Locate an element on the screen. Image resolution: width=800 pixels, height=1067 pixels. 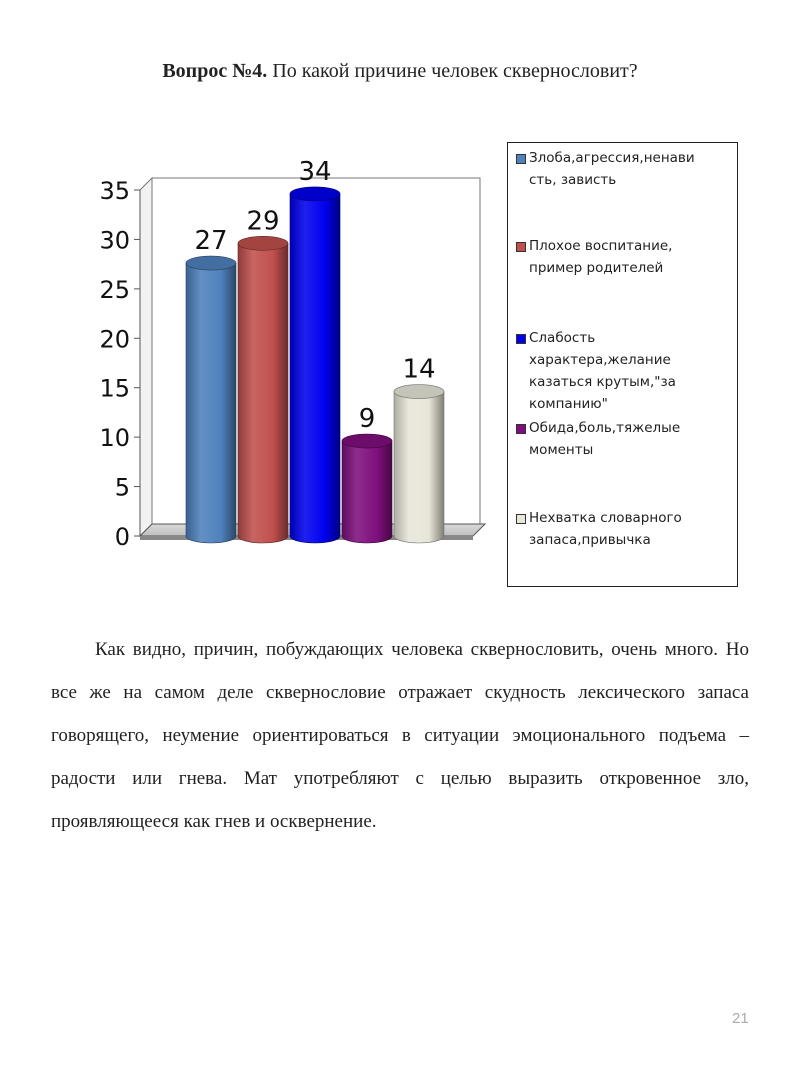
bars is located at coordinates (315, 365).